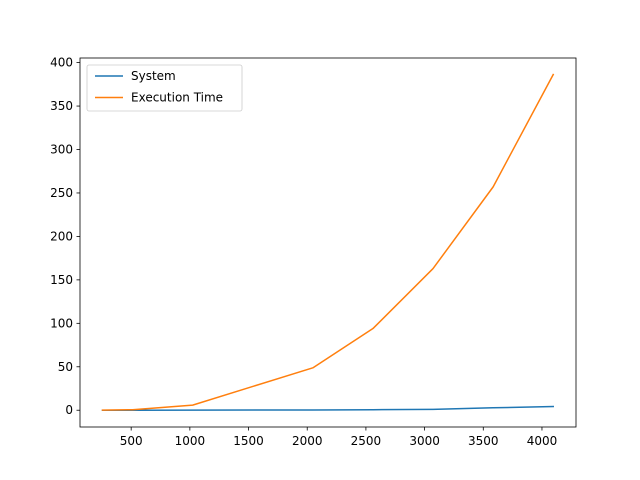 This screenshot has height=480, width=640. Describe the element at coordinates (177, 98) in the screenshot. I see `legend-label: Execution Time` at that location.